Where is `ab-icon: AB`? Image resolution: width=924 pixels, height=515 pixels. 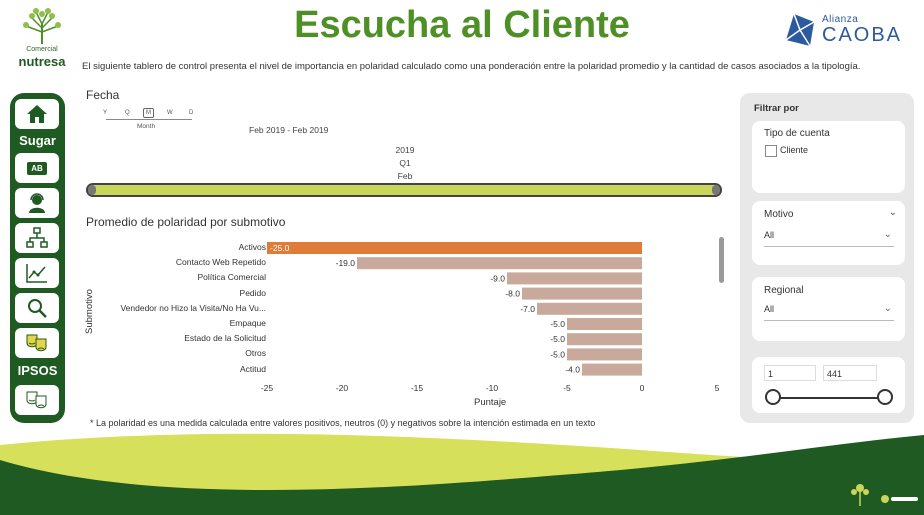 ab-icon: AB is located at coordinates (37, 168).